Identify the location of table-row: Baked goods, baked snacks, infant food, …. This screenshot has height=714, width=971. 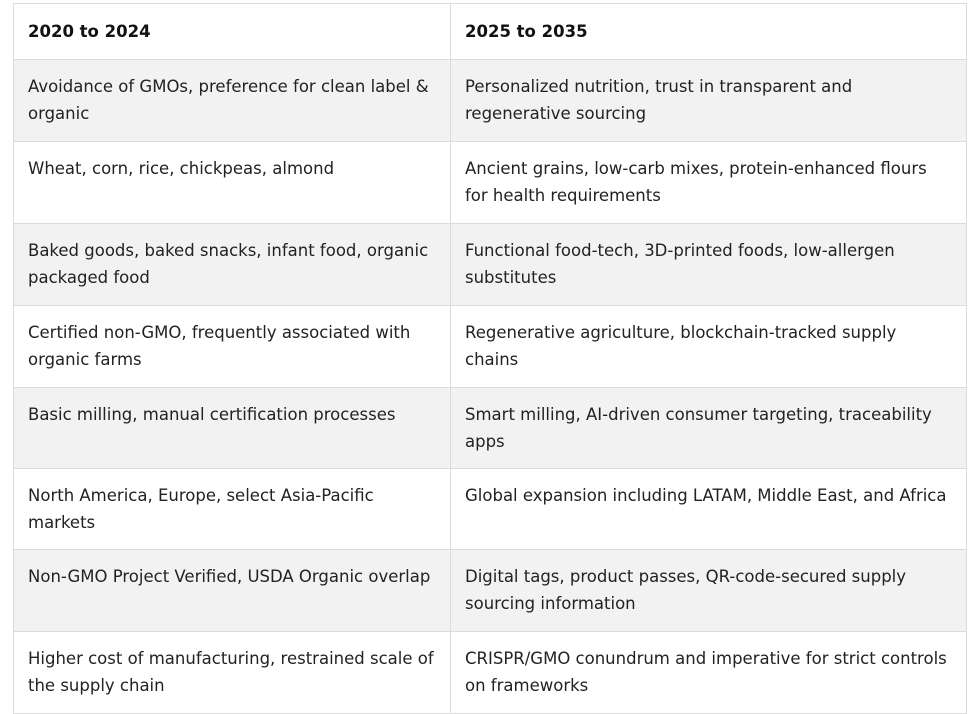
(490, 264).